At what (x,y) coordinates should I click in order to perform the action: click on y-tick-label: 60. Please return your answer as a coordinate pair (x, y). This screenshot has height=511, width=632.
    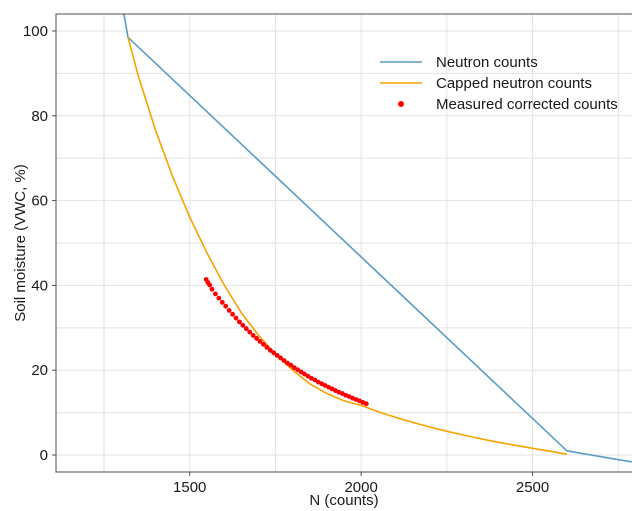
    Looking at the image, I should click on (39, 201).